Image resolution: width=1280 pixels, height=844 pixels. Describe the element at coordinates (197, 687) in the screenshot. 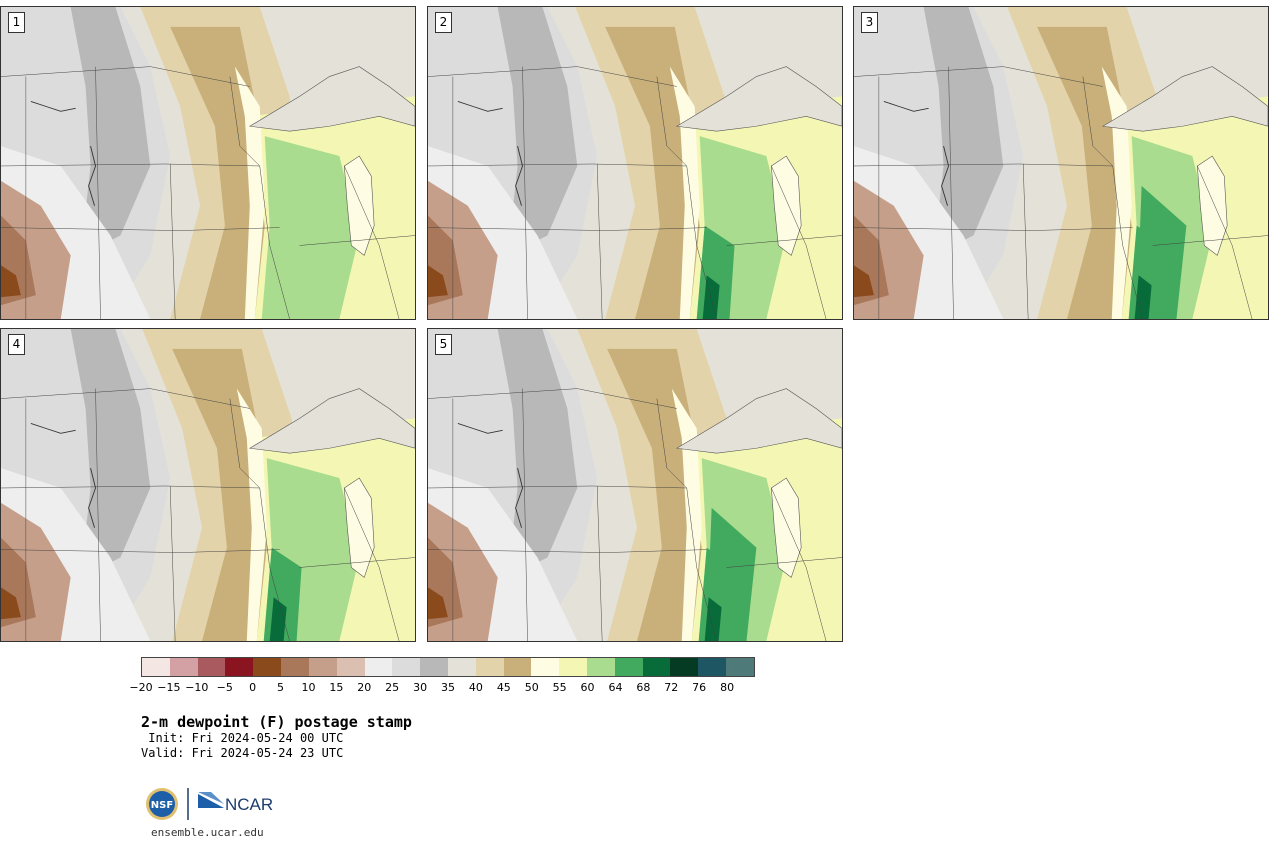

I see `colorbar-tick-label: −10` at that location.